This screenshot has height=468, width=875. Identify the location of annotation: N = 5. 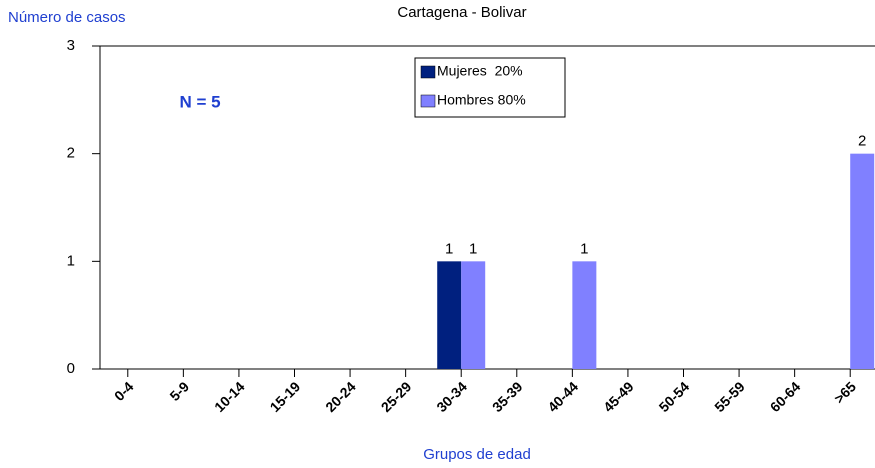
(199, 101).